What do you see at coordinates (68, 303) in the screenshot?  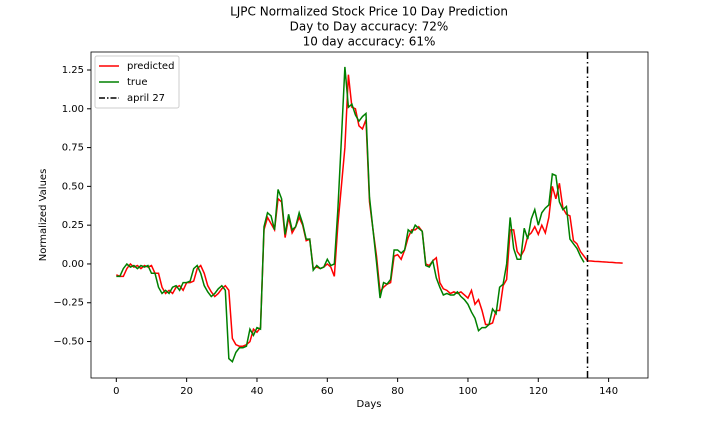 I see `y-tick-label: −0.25` at bounding box center [68, 303].